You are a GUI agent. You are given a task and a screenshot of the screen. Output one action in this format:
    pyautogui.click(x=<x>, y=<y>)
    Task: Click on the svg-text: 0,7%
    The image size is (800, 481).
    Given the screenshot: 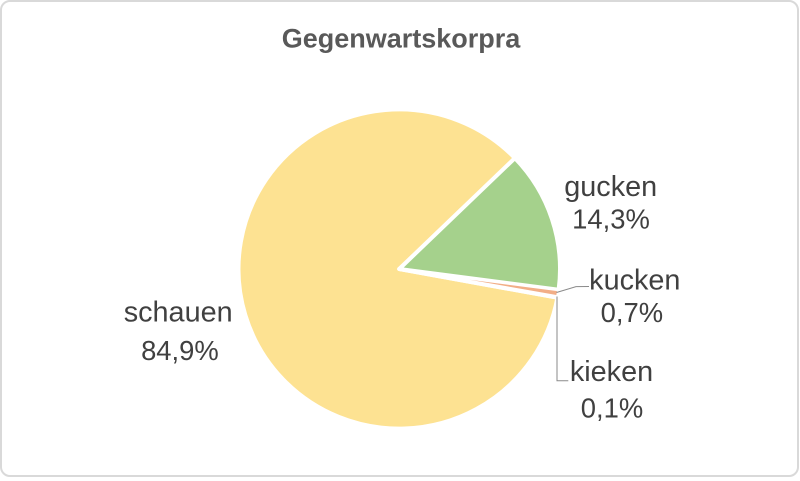 What is the action you would take?
    pyautogui.click(x=632, y=312)
    